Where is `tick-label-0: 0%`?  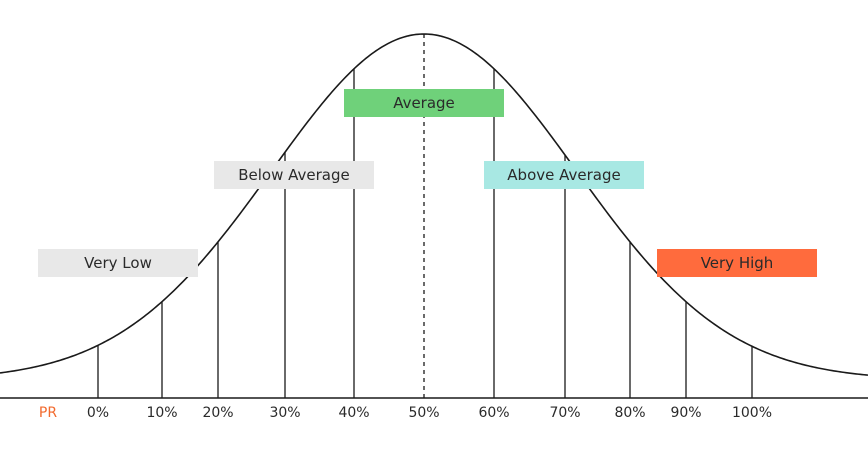 tick-label-0: 0% is located at coordinates (98, 413).